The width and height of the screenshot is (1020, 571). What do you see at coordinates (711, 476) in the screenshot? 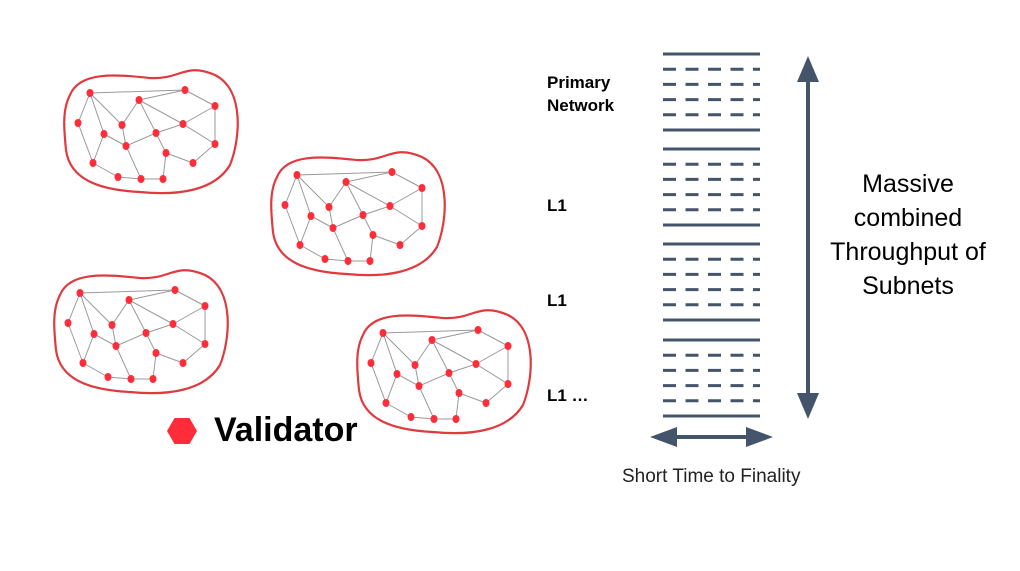
I see `finality-label: Short Time to Finality` at bounding box center [711, 476].